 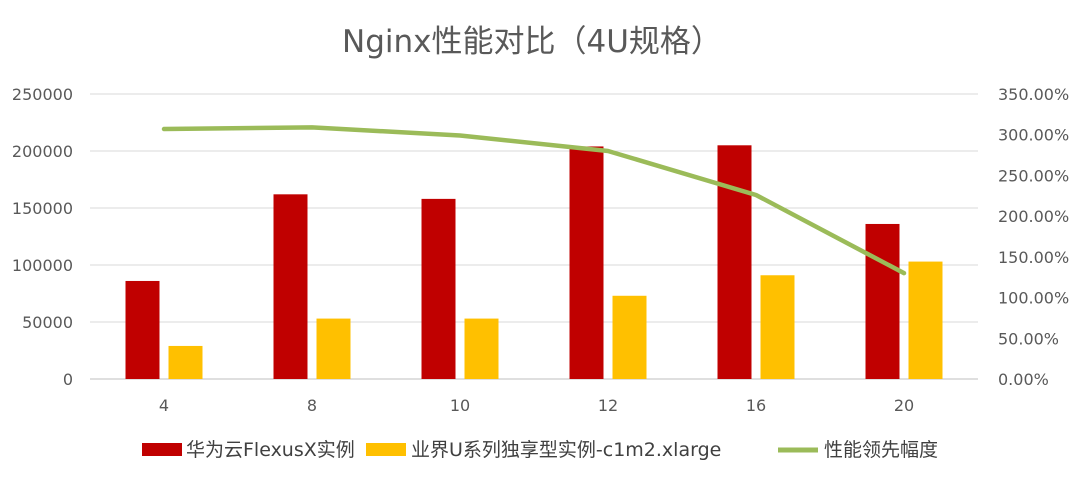 I want to click on y-right-tick-label: 350.00%, so click(x=1033, y=94).